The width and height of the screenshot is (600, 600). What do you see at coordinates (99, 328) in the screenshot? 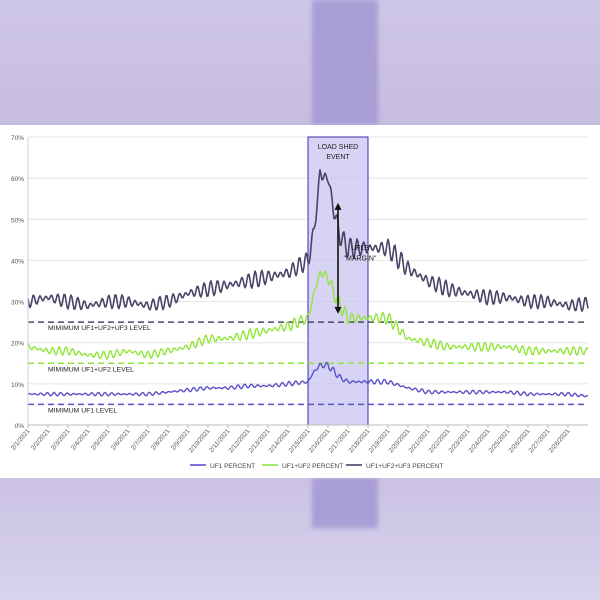
I see `reference-line-label: MIMIMUM UF1+UF2+UF3 LEVEL` at bounding box center [99, 328].